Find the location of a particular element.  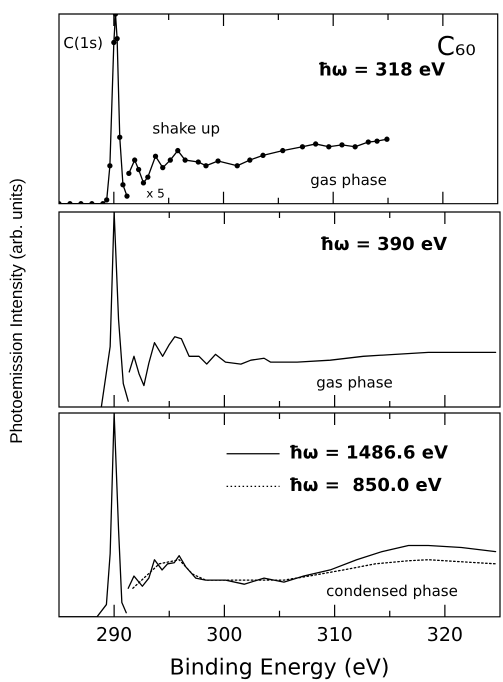

x-tick-label: 310 is located at coordinates (334, 635).